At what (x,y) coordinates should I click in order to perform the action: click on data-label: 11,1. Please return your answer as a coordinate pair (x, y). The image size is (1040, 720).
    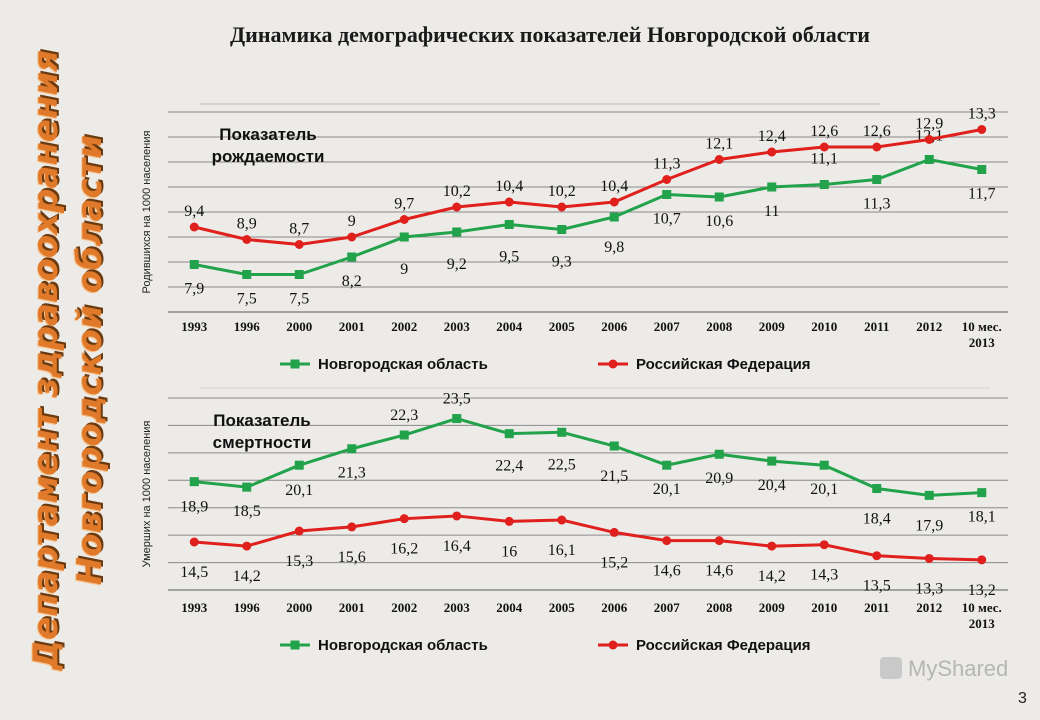
    Looking at the image, I should click on (824, 159).